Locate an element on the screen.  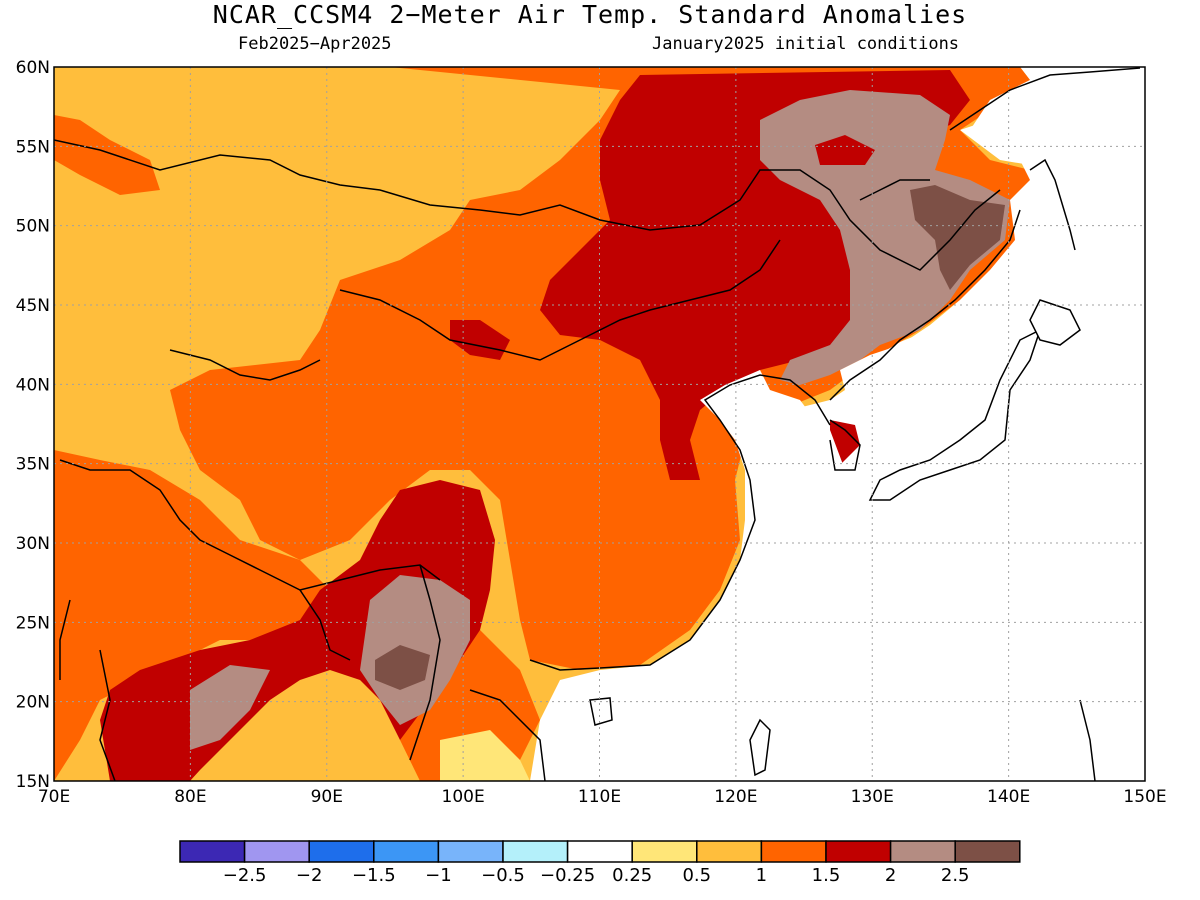
lon-tick-label: 100E is located at coordinates (463, 797).